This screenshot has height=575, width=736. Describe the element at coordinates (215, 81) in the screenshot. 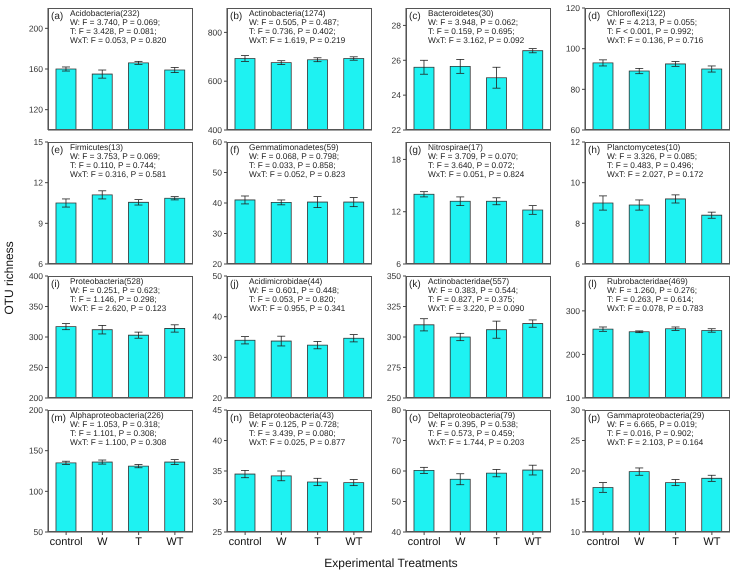

I see `y-tick-label: 600` at that location.